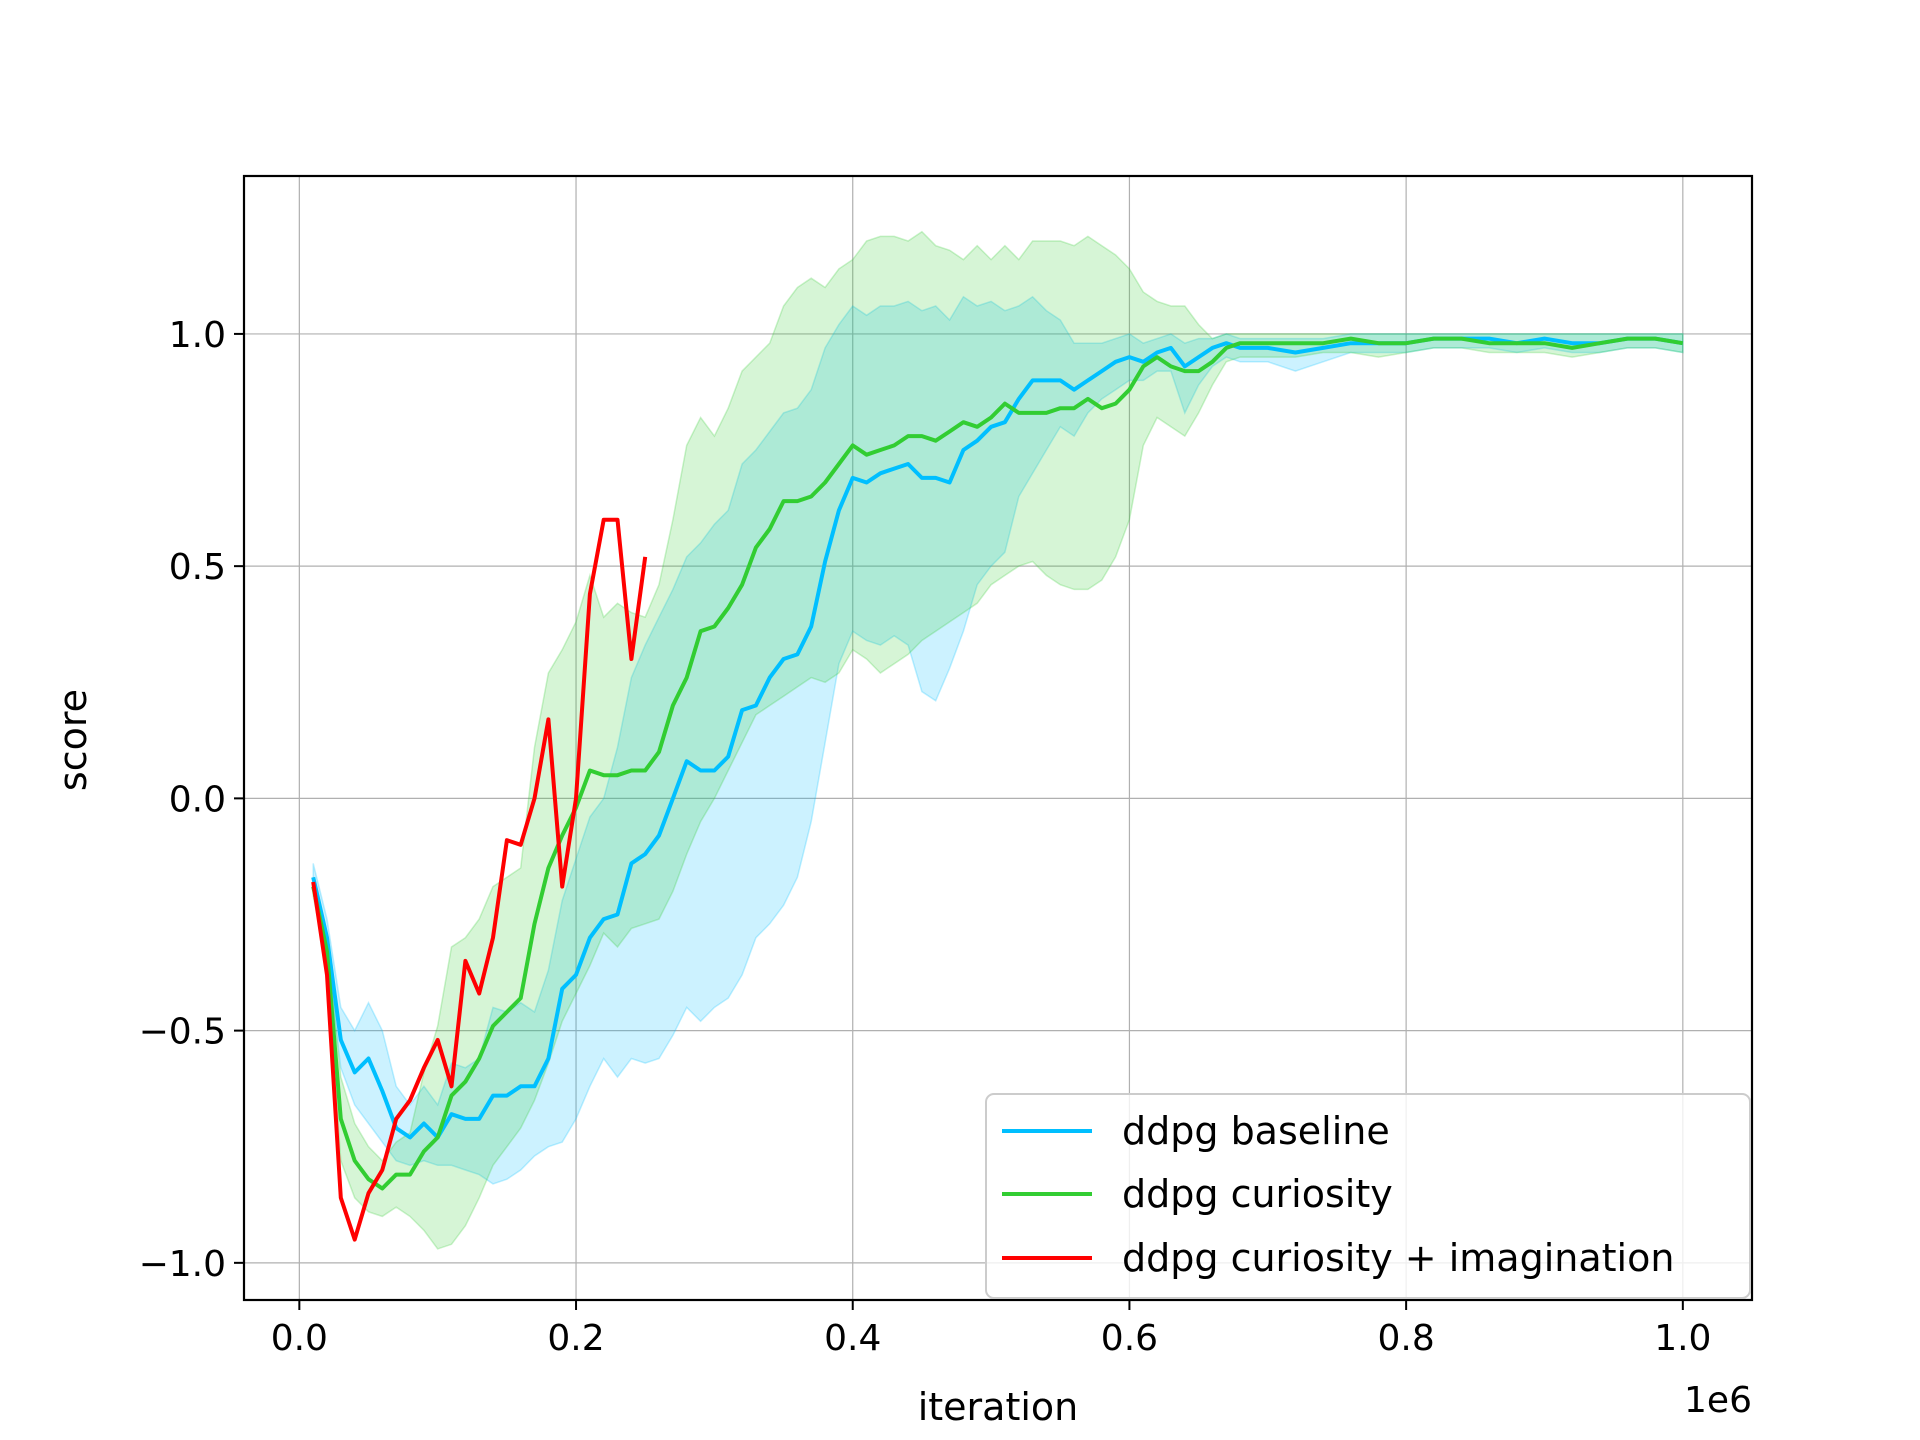 Image resolution: width=1920 pixels, height=1440 pixels. What do you see at coordinates (299, 1338) in the screenshot?
I see `x-tick-label: 0.0` at bounding box center [299, 1338].